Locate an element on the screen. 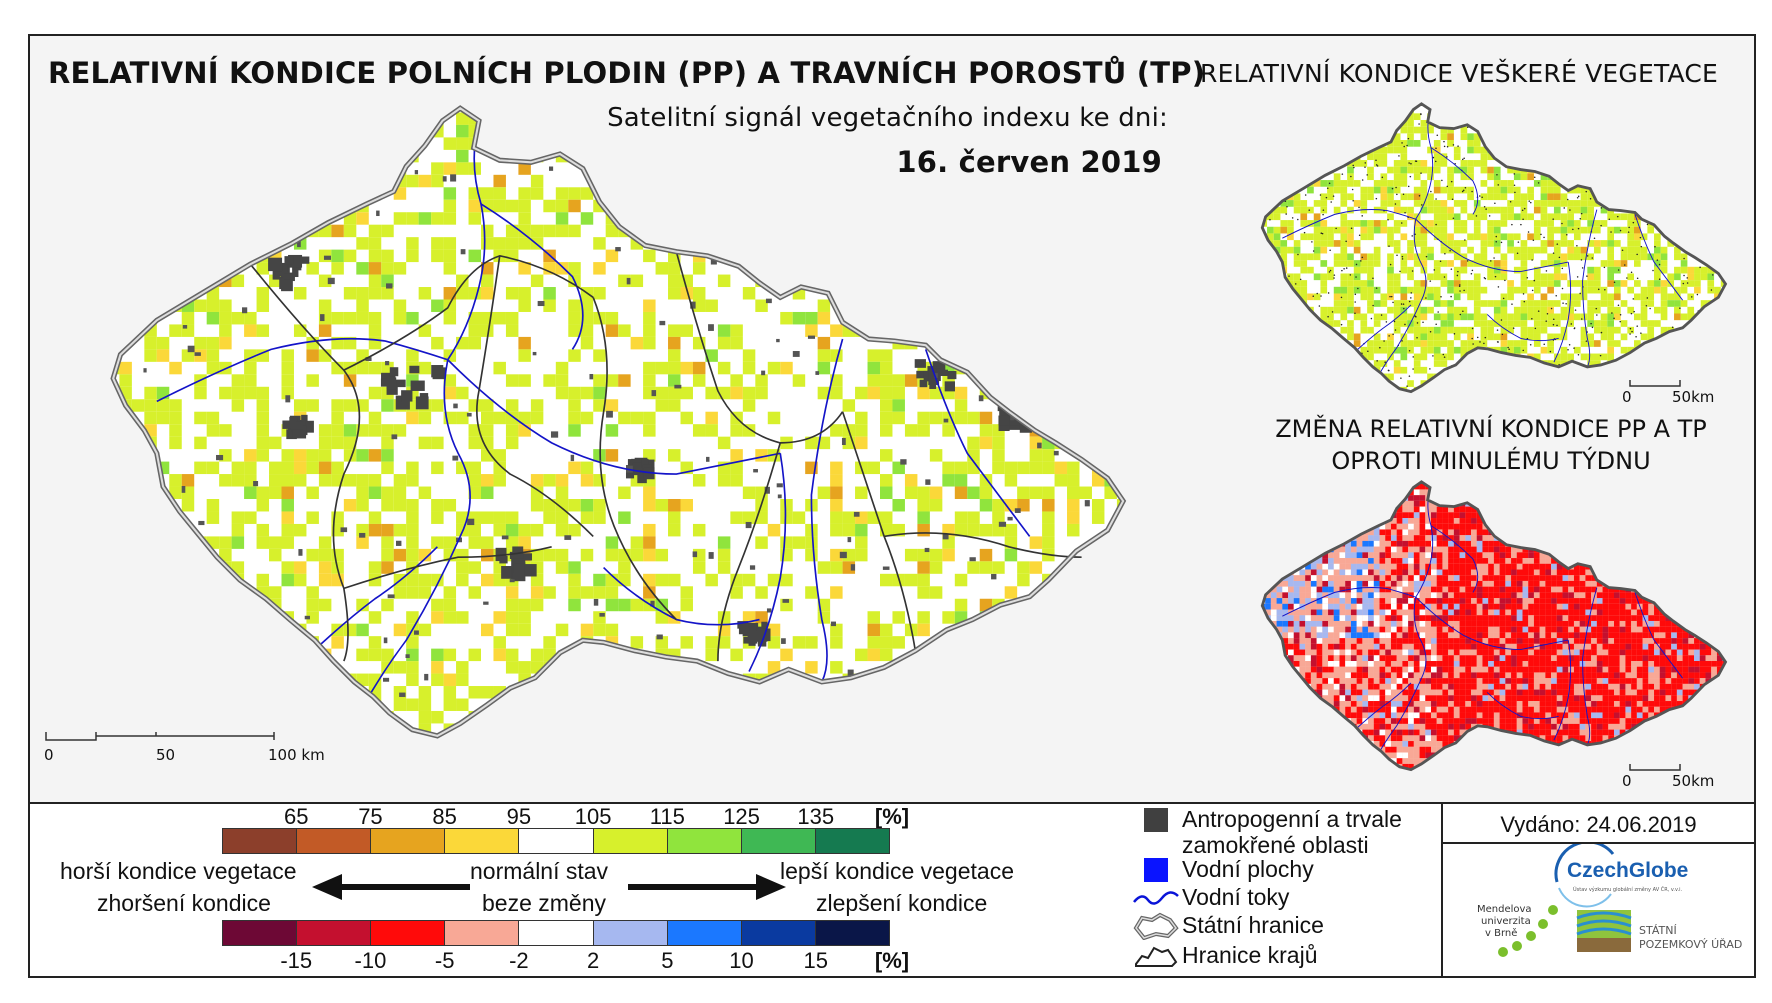 This screenshot has height=1003, width=1772. map-date: 16. červen 2019 is located at coordinates (1029, 162).